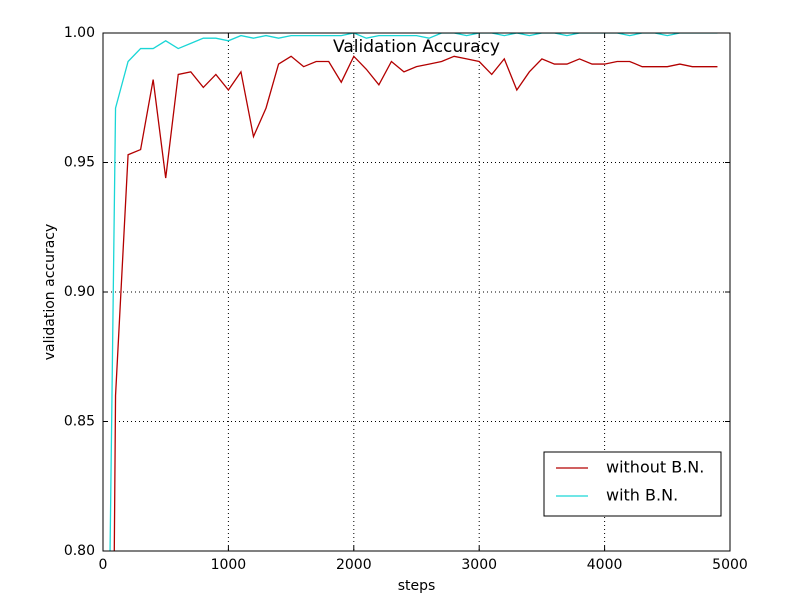  I want to click on legend-label: with B.N., so click(642, 495).